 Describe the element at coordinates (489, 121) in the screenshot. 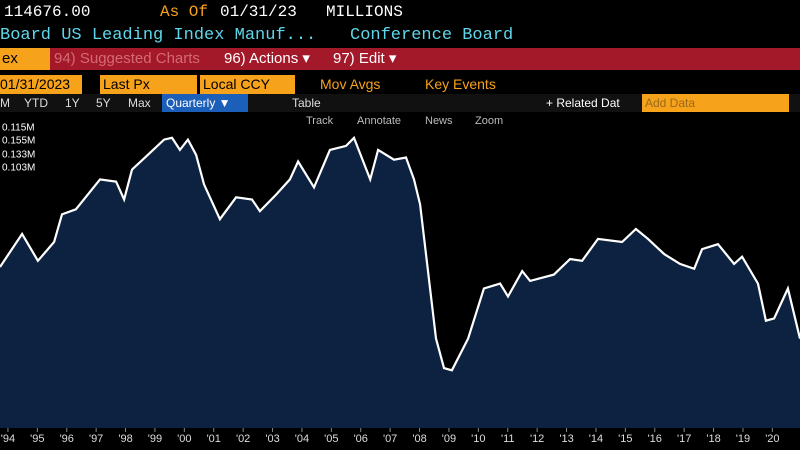

I see `tool: Zoom` at that location.